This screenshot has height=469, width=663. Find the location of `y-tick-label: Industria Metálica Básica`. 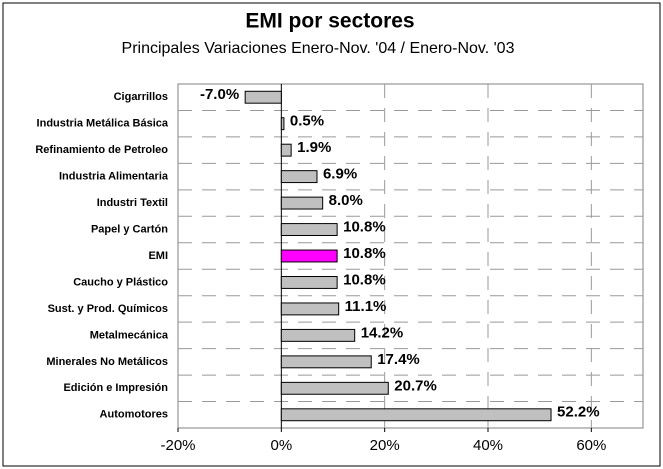

y-tick-label: Industria Metálica Básica is located at coordinates (103, 124).